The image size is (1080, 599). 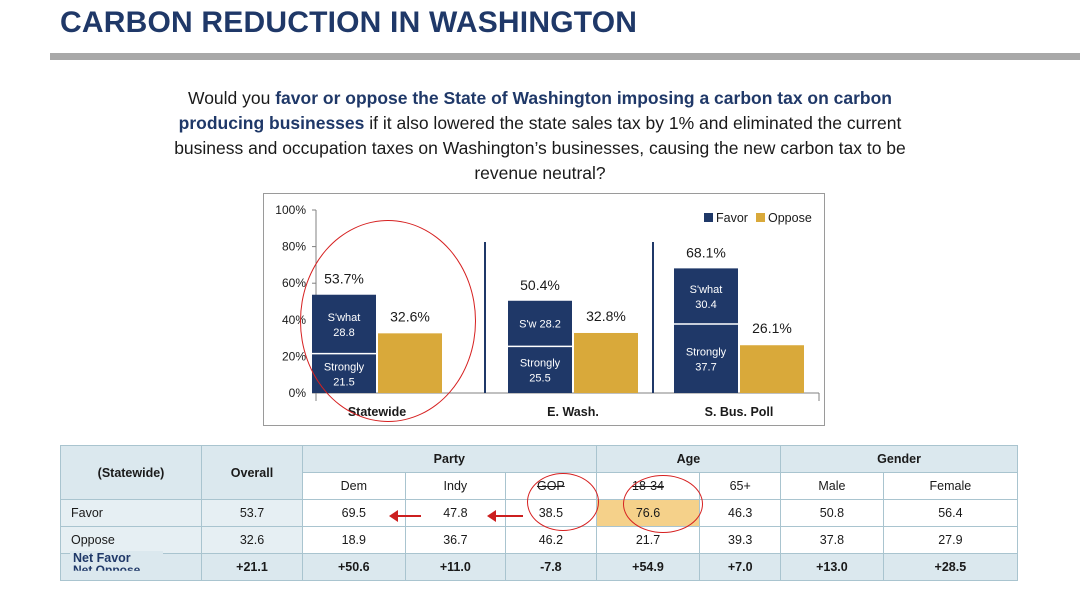 I want to click on legend-swatch-favor, so click(x=708, y=217).